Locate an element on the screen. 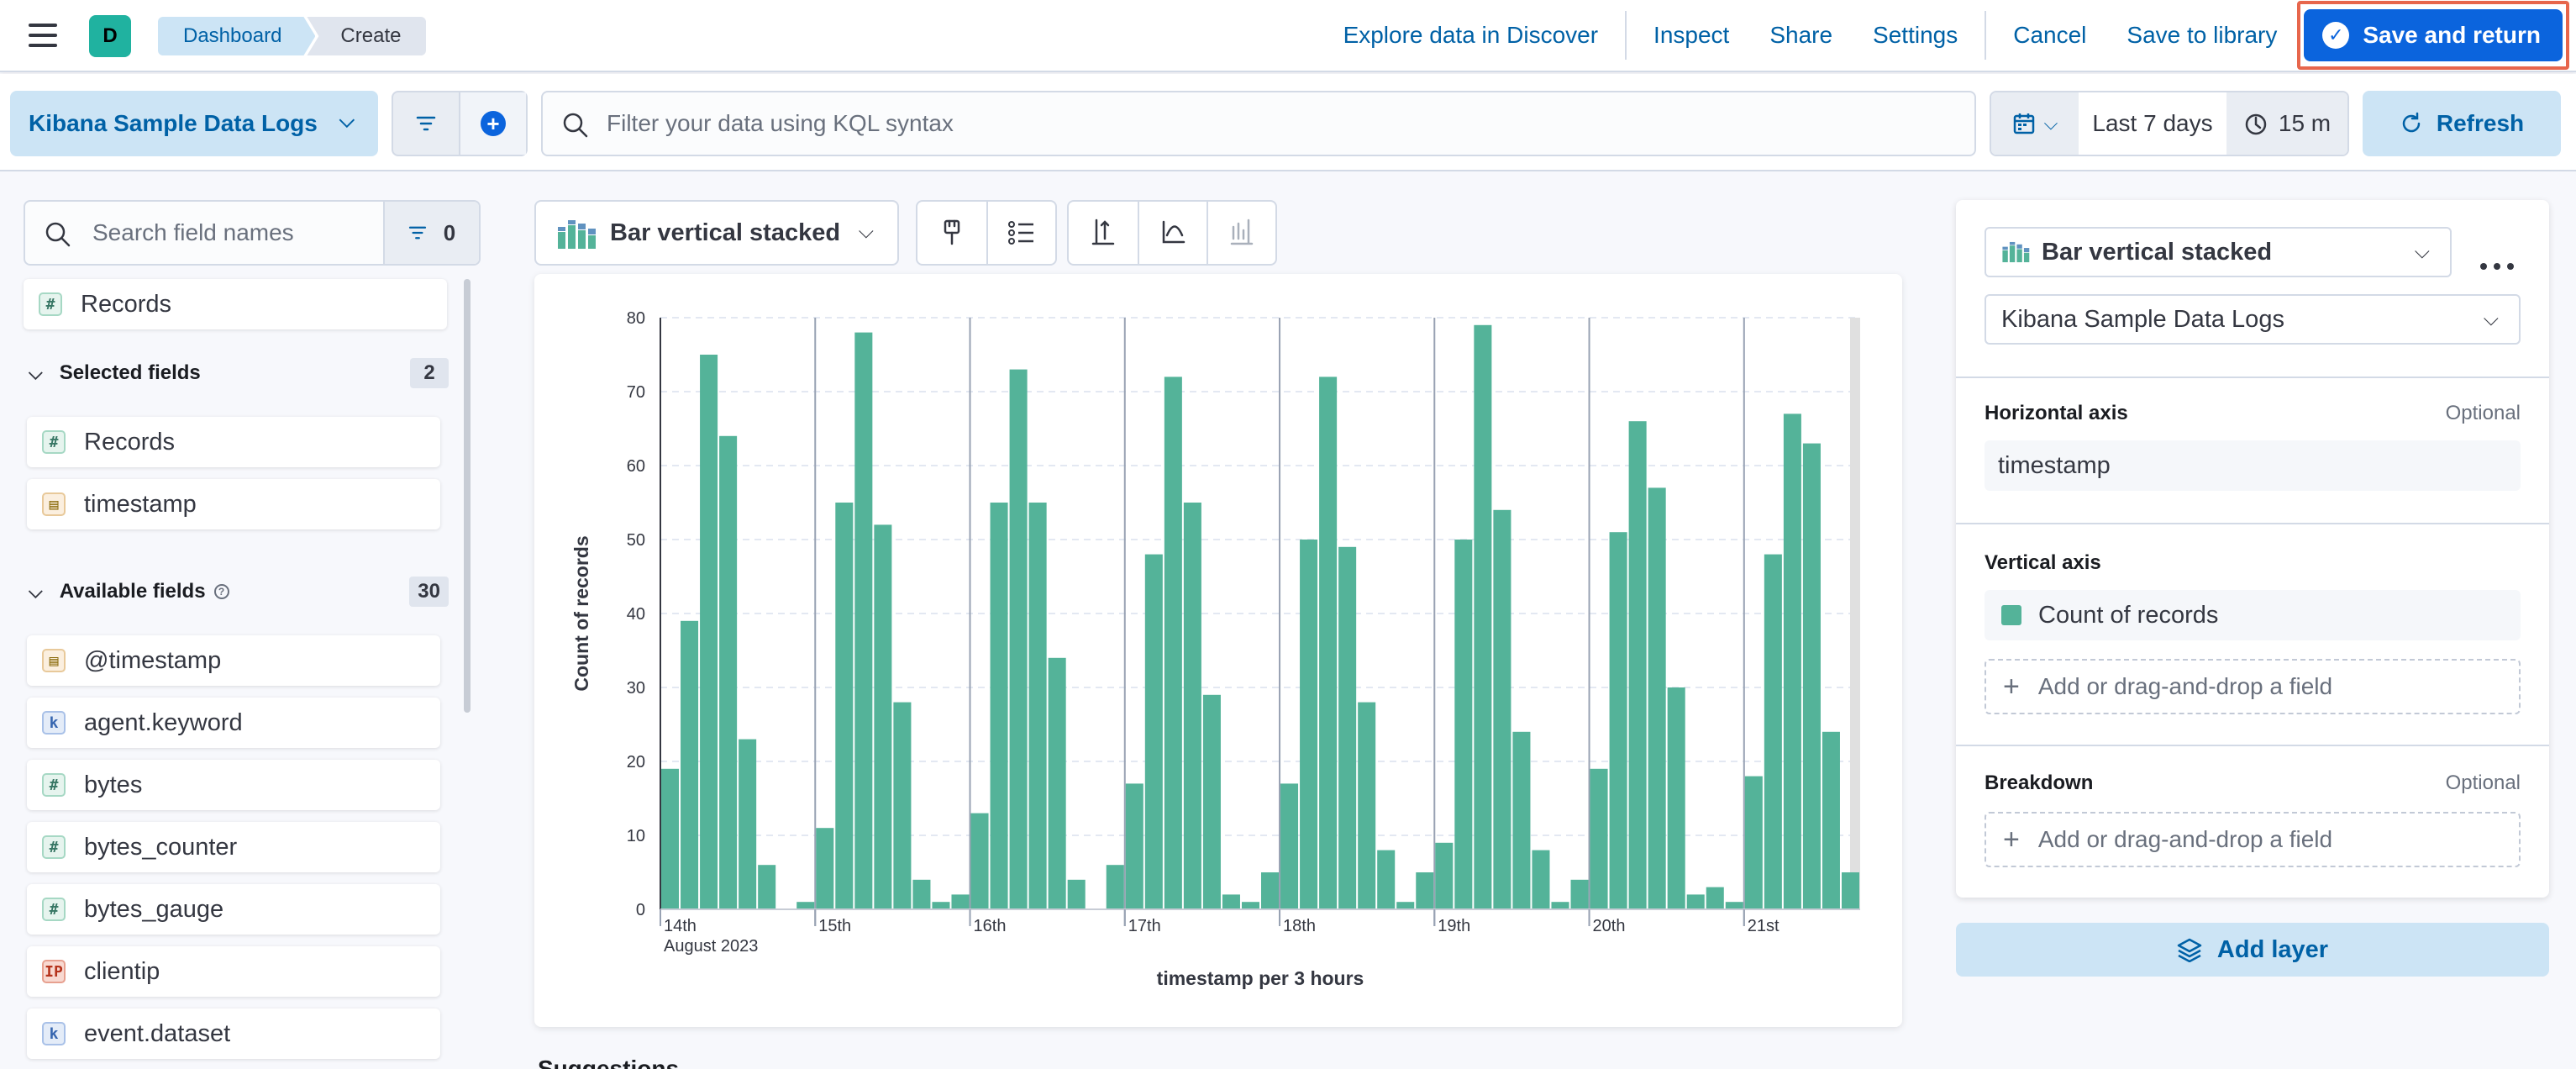 This screenshot has width=2576, height=1069. field-item-bytes-gauge: # bytes_gauge is located at coordinates (233, 909).